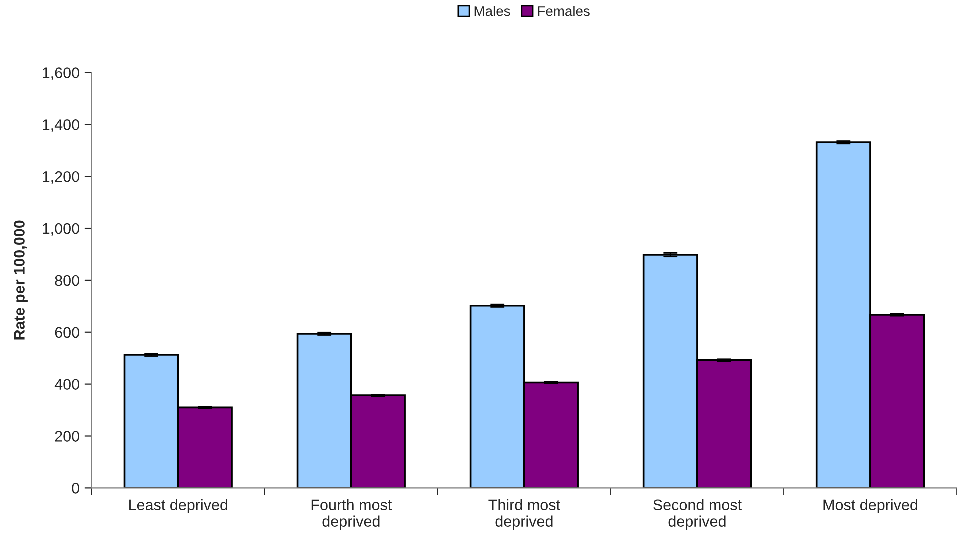 The width and height of the screenshot is (957, 551). What do you see at coordinates (564, 11) in the screenshot?
I see `legend-label: Females` at bounding box center [564, 11].